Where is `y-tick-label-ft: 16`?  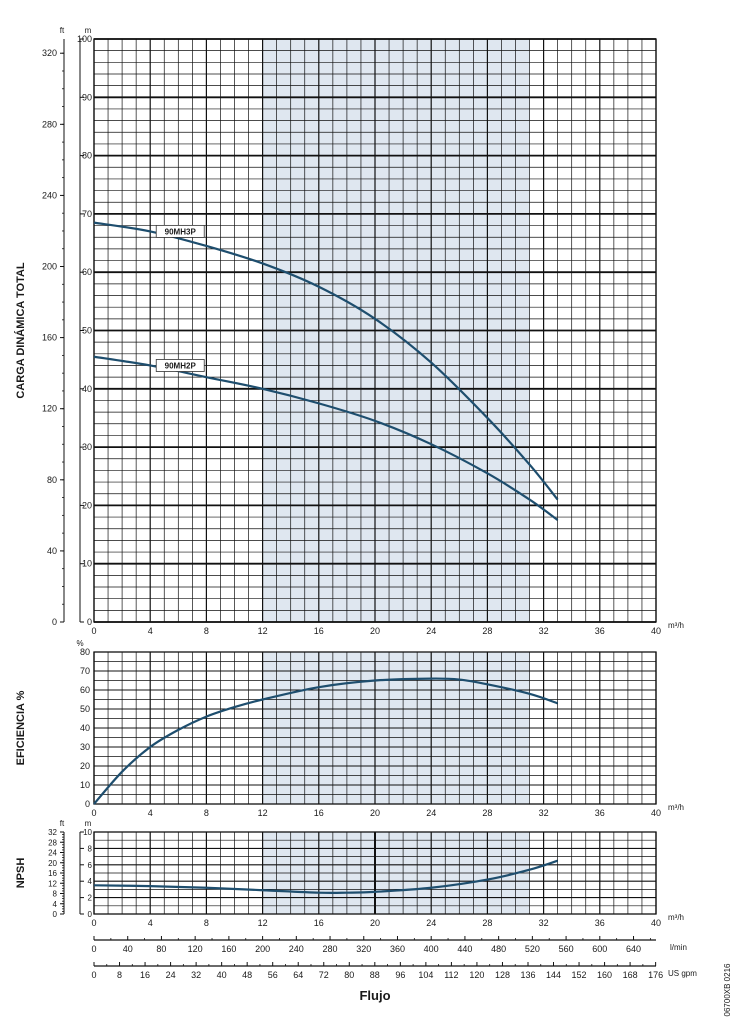
y-tick-label-ft: 16 is located at coordinates (52, 873).